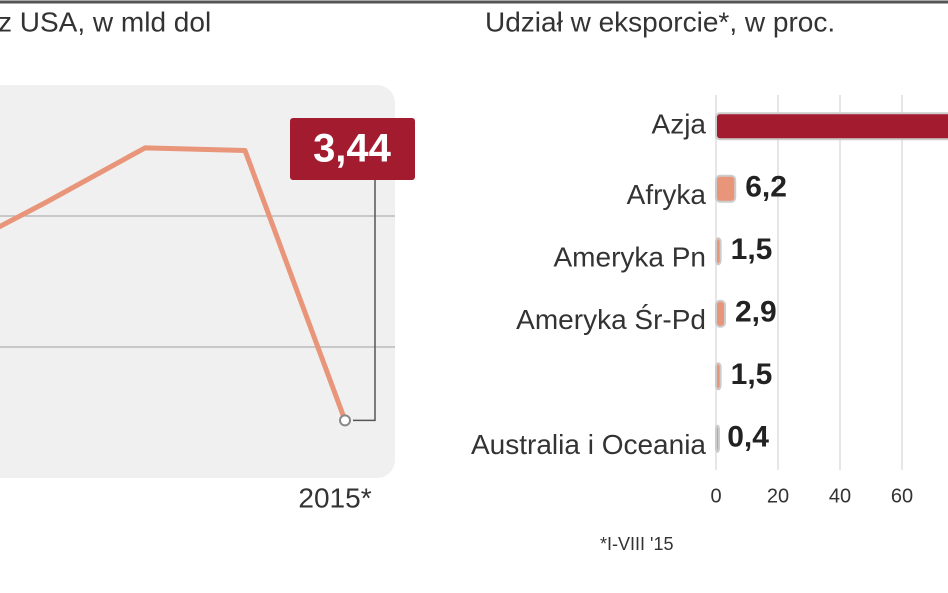 The image size is (948, 593). Describe the element at coordinates (660, 21) in the screenshot. I see `subtitle: Udział w eksporcie*, w proc.` at that location.